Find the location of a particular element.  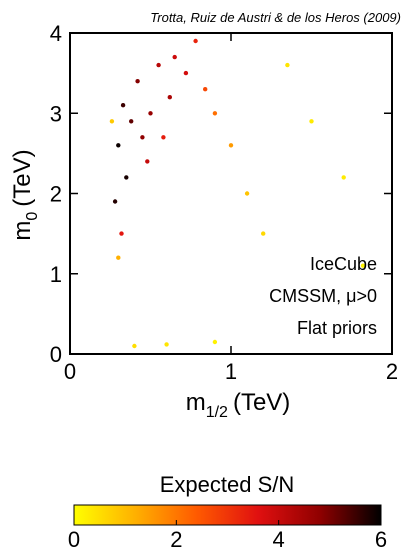

x-tick-label: 1 is located at coordinates (231, 371).